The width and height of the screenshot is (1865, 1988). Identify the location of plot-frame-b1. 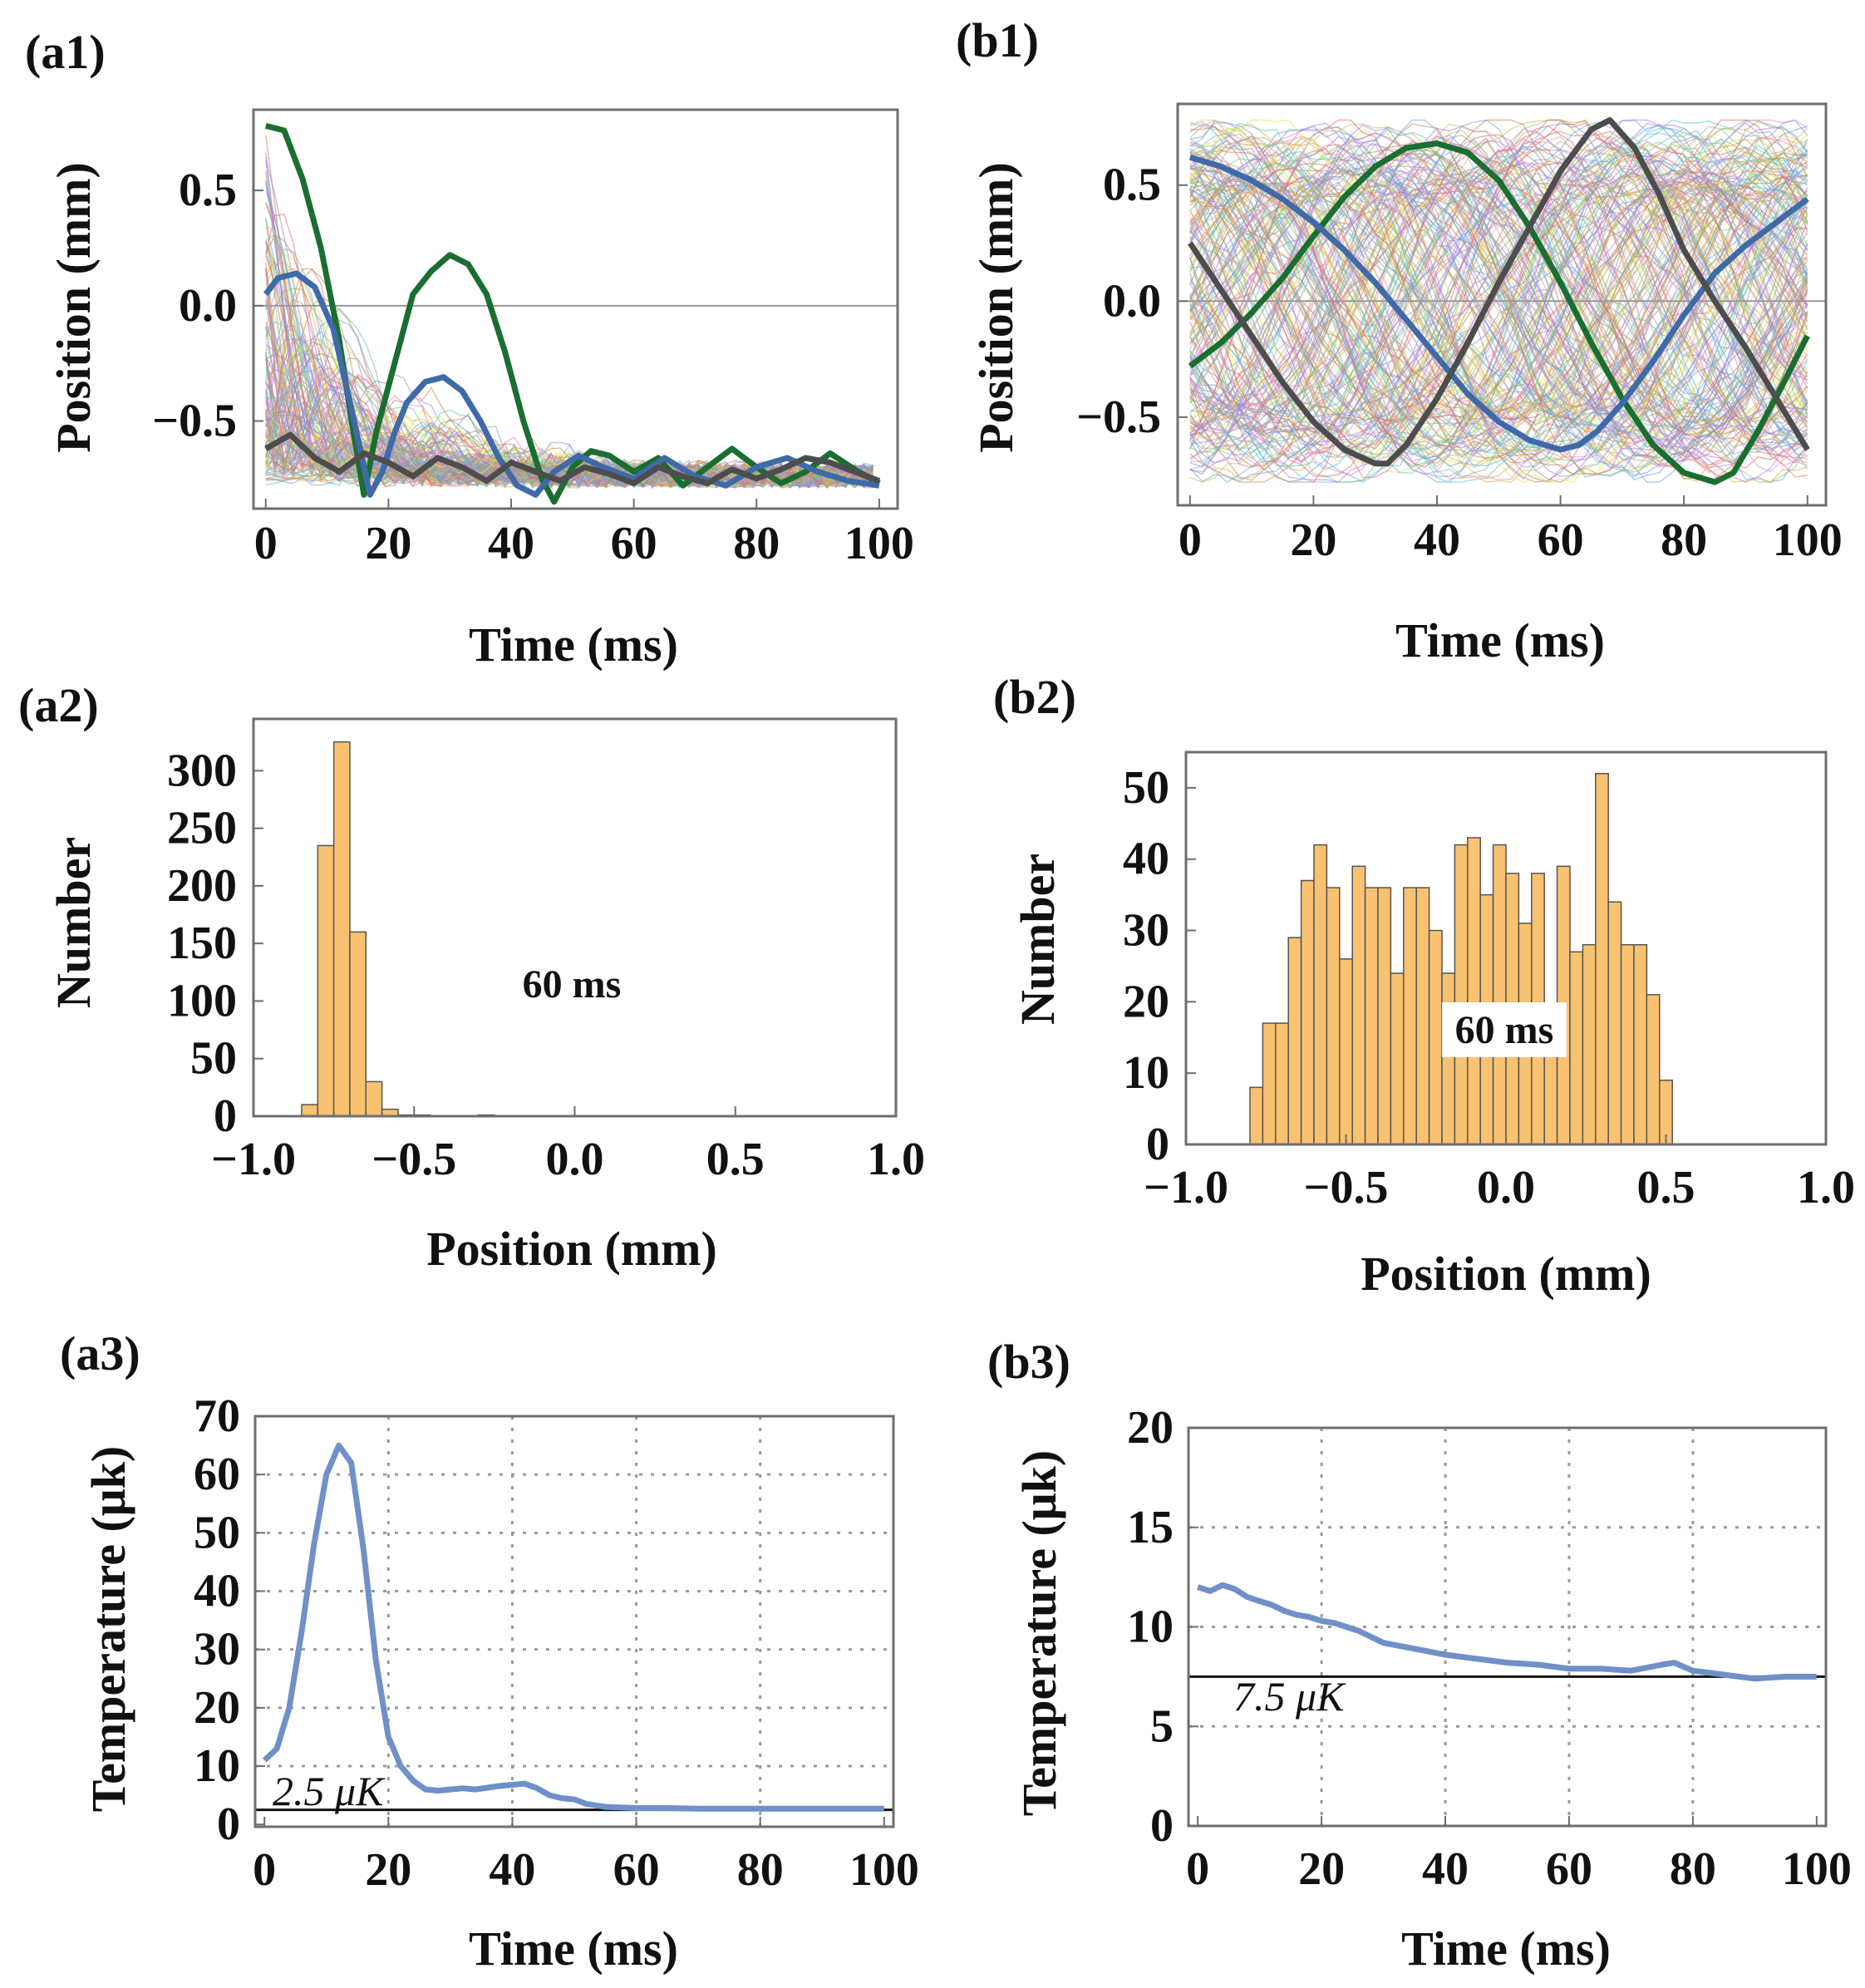
(1502, 304).